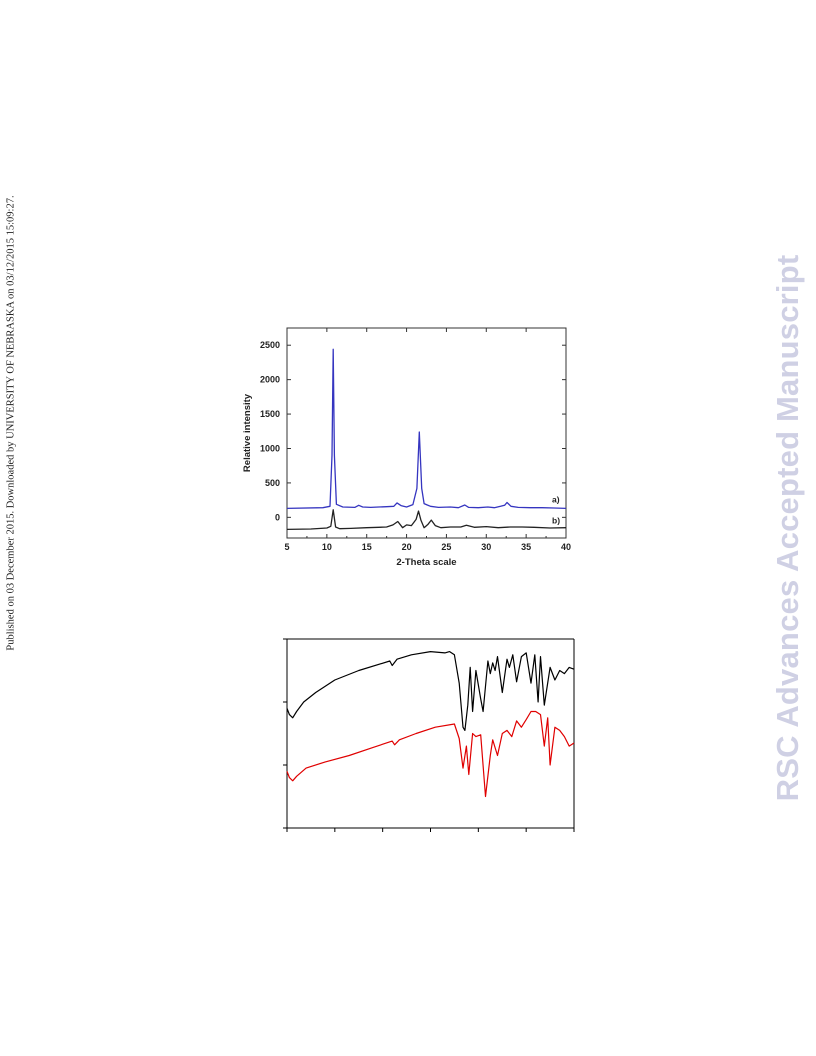  I want to click on xrd-y-tick-label: 2500, so click(270, 345).